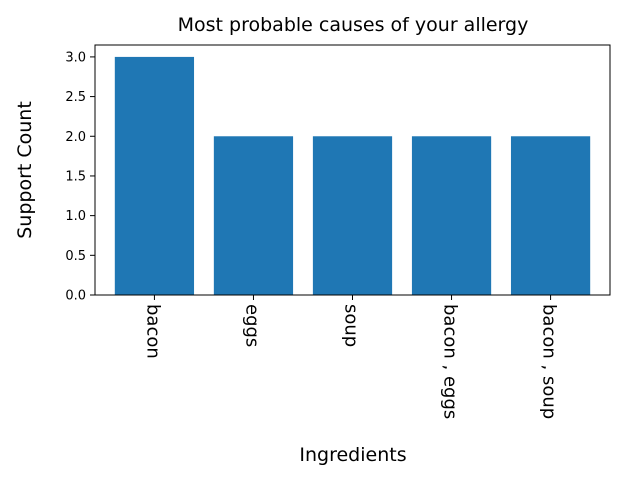  Describe the element at coordinates (75, 176) in the screenshot. I see `y-tick-label: 1.5` at that location.